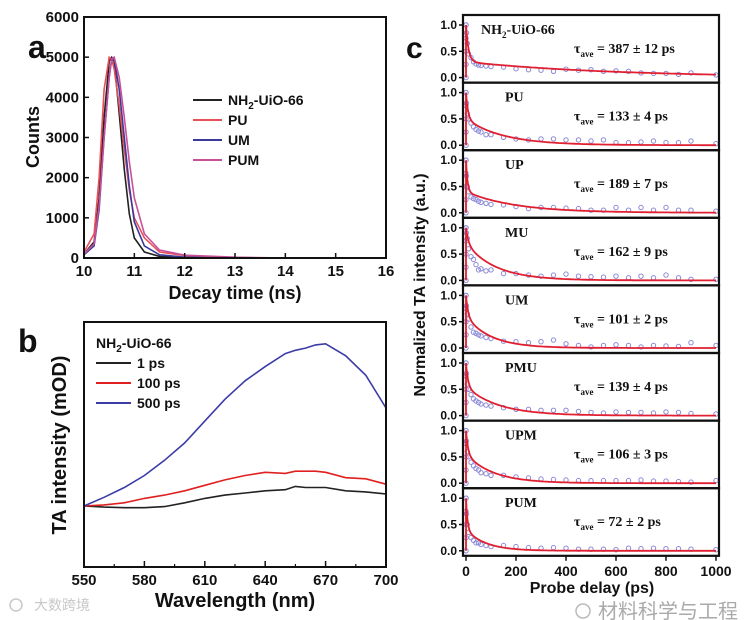 Image resolution: width=750 pixels, height=620 pixels. Describe the element at coordinates (491, 30) in the screenshot. I see `subplot-label-0-main: NH` at that location.